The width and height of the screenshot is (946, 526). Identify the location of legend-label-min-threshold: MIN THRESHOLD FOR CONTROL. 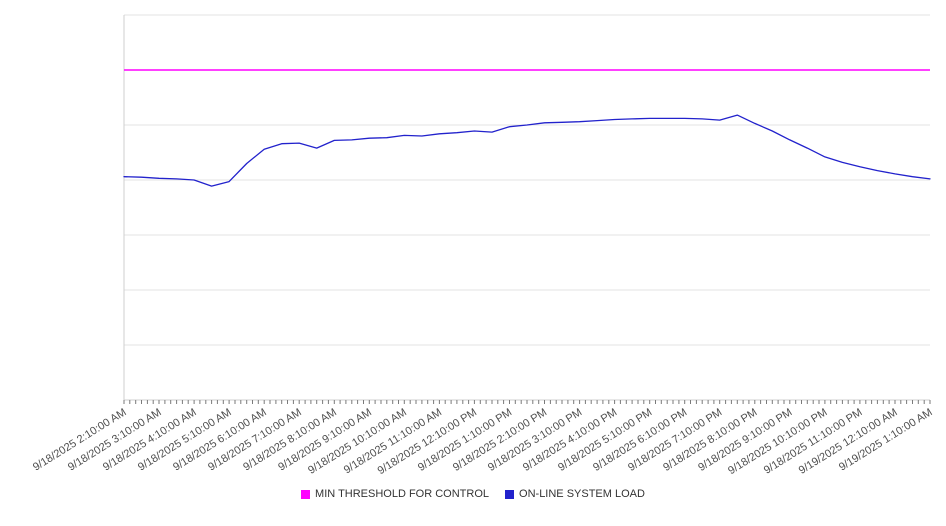
(402, 494).